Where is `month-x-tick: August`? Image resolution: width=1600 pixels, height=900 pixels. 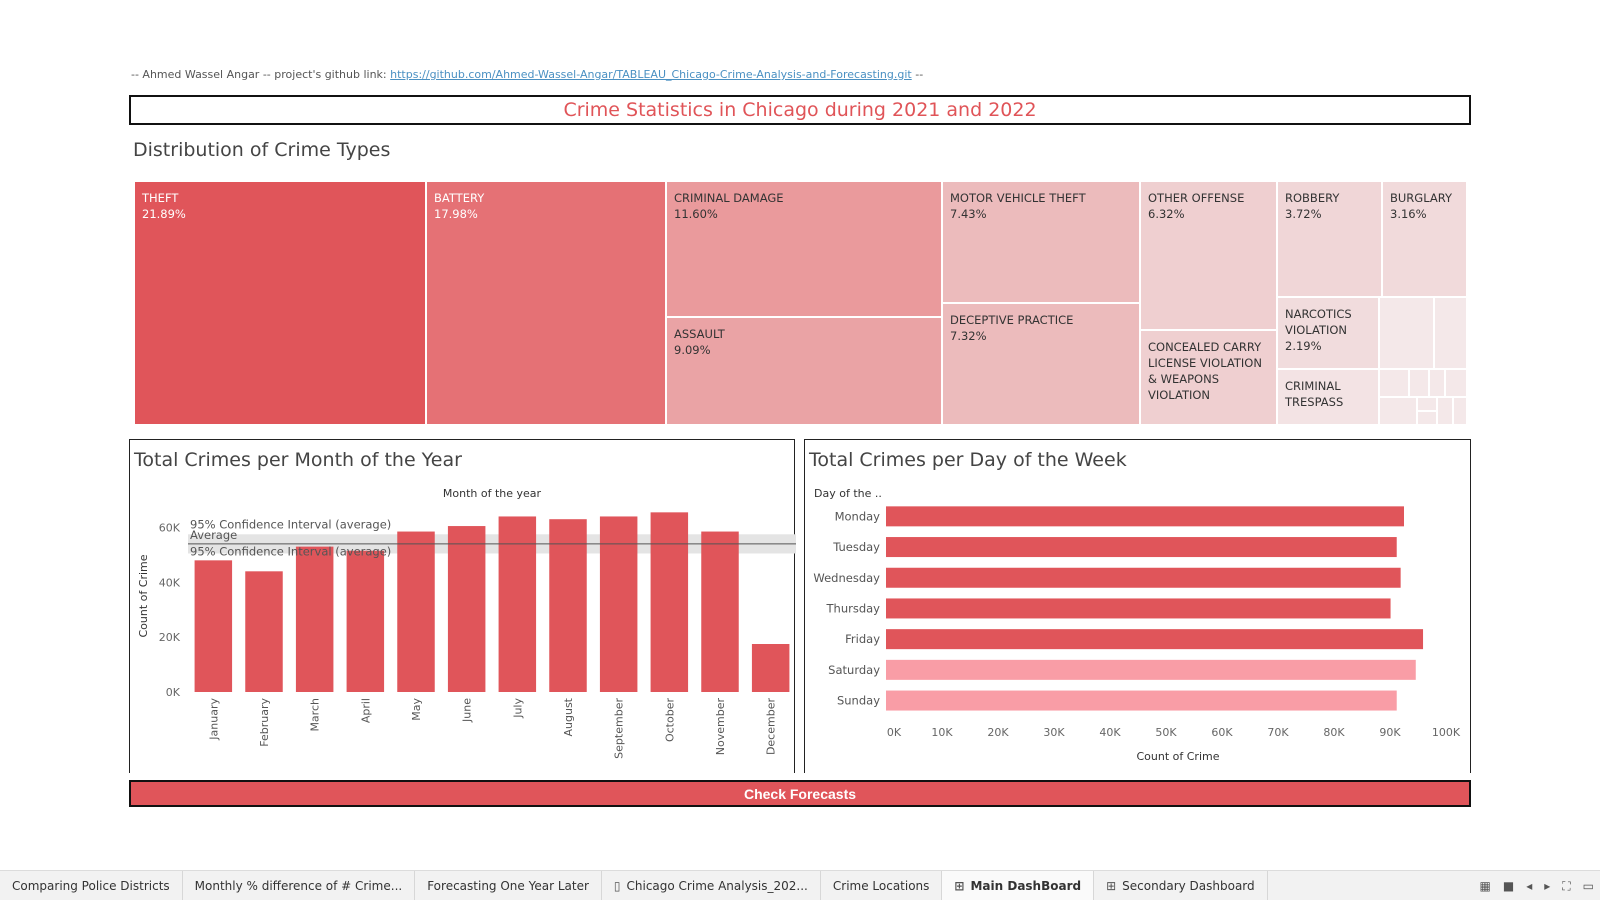
month-x-tick: August is located at coordinates (568, 716).